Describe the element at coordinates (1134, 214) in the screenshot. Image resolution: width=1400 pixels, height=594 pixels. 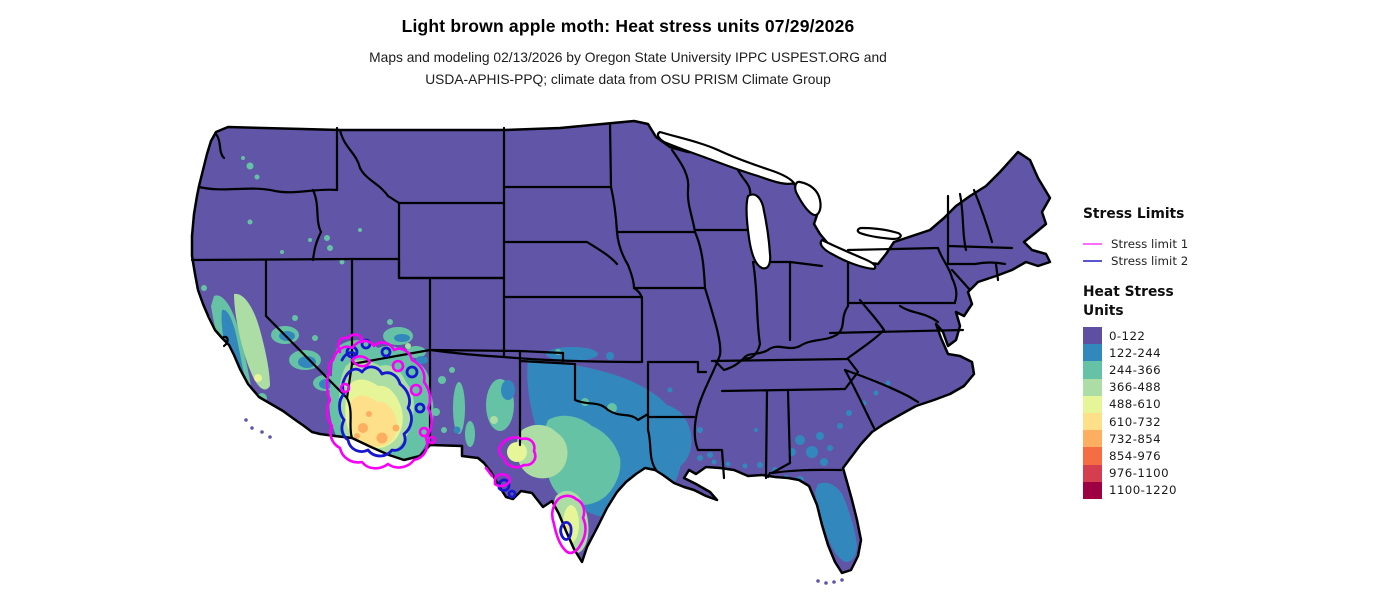
I see `stress-limits-legend-title: Stress Limits` at that location.